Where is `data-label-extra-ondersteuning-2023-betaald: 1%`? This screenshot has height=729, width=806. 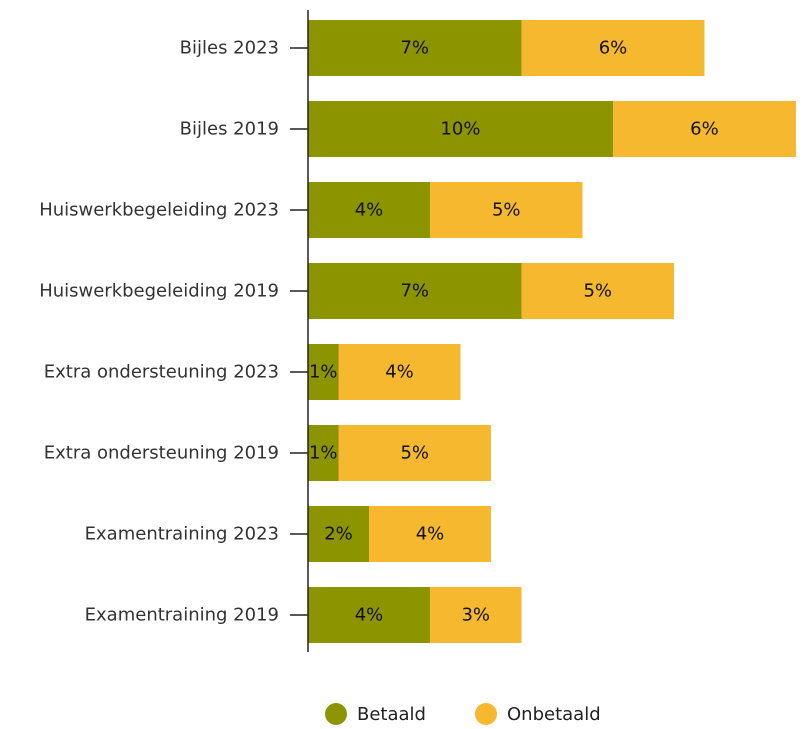
data-label-extra-ondersteuning-2023-betaald: 1% is located at coordinates (323, 372).